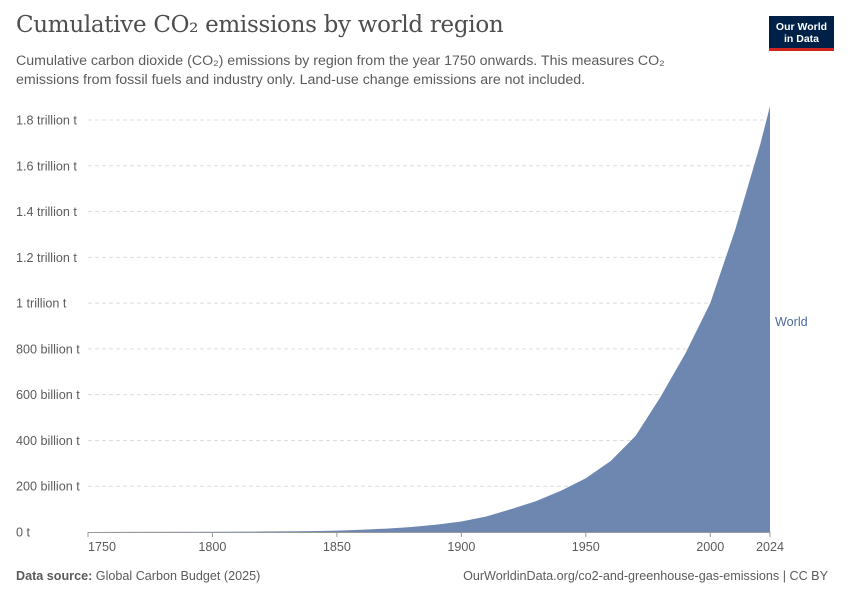 Image resolution: width=850 pixels, height=600 pixels. Describe the element at coordinates (801, 27) in the screenshot. I see `logo-line-1: Our World` at that location.